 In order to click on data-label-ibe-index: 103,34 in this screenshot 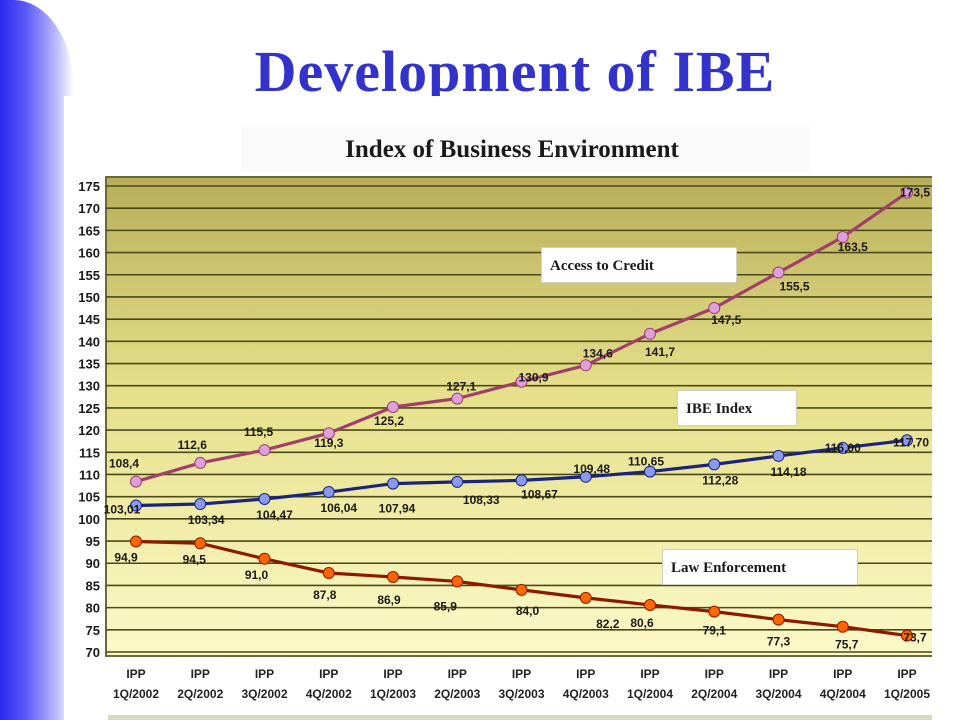, I will do `click(206, 520)`.